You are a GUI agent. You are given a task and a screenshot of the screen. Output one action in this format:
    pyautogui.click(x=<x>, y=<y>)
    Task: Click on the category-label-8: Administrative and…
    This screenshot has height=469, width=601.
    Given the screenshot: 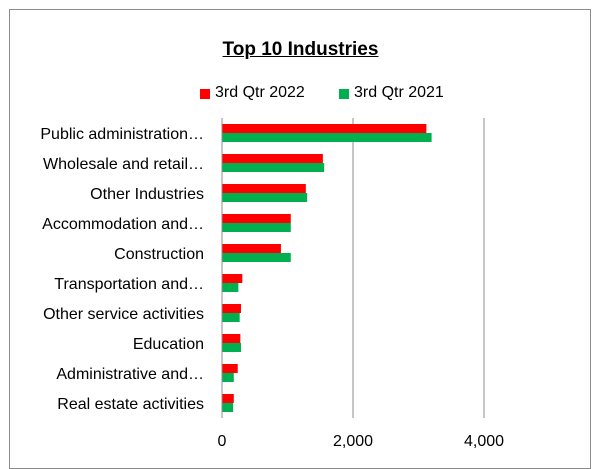 What is the action you would take?
    pyautogui.click(x=130, y=374)
    